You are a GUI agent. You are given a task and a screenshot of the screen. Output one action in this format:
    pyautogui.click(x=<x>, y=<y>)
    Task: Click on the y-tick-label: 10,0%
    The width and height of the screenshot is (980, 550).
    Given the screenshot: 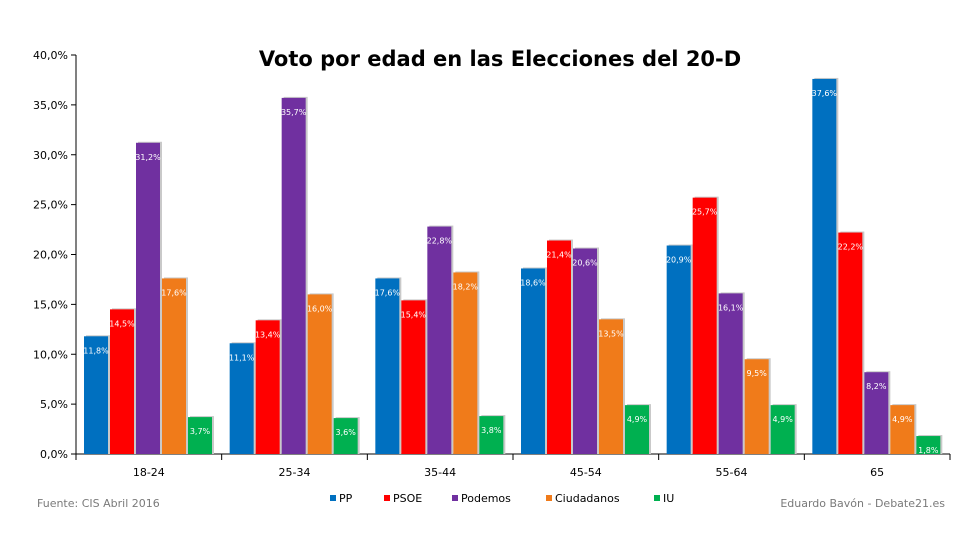 What is the action you would take?
    pyautogui.click(x=50, y=354)
    